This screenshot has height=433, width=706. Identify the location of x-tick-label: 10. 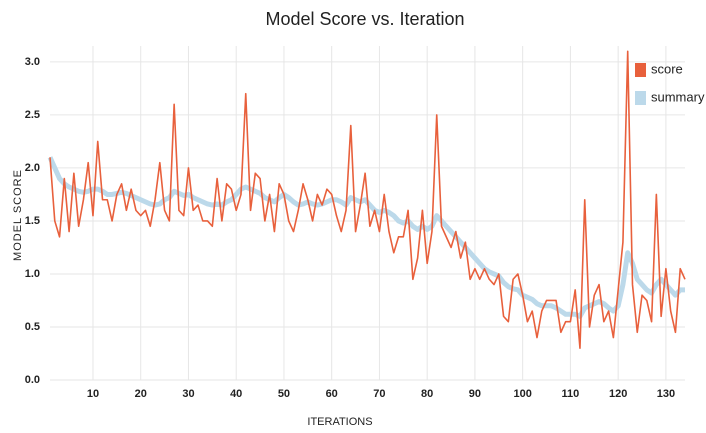
(93, 394).